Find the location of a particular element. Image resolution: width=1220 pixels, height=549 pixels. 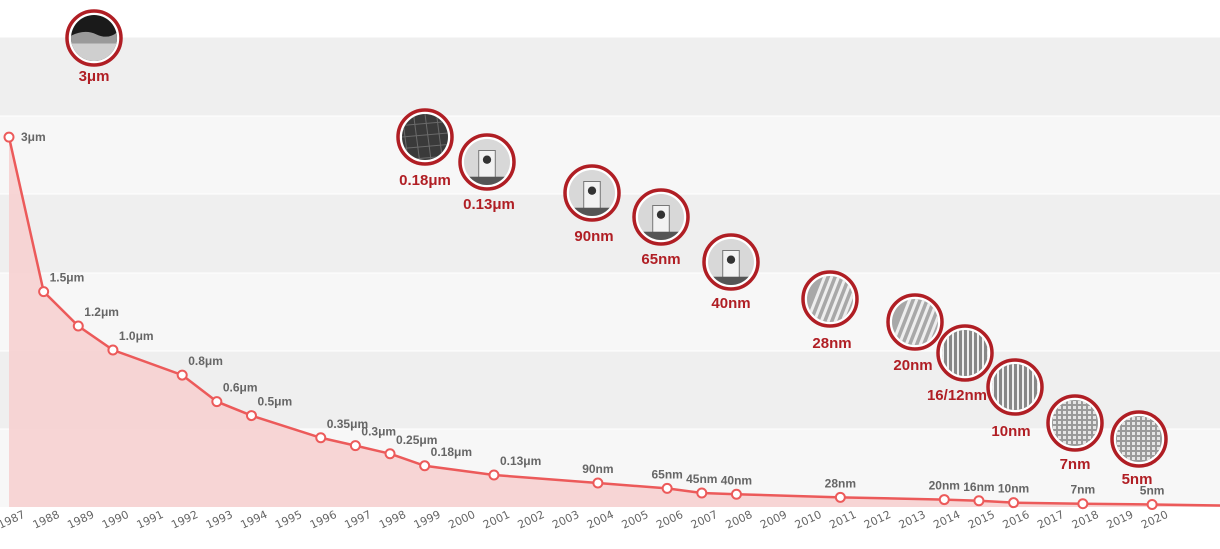

node-badge: 40nm is located at coordinates (731, 272).